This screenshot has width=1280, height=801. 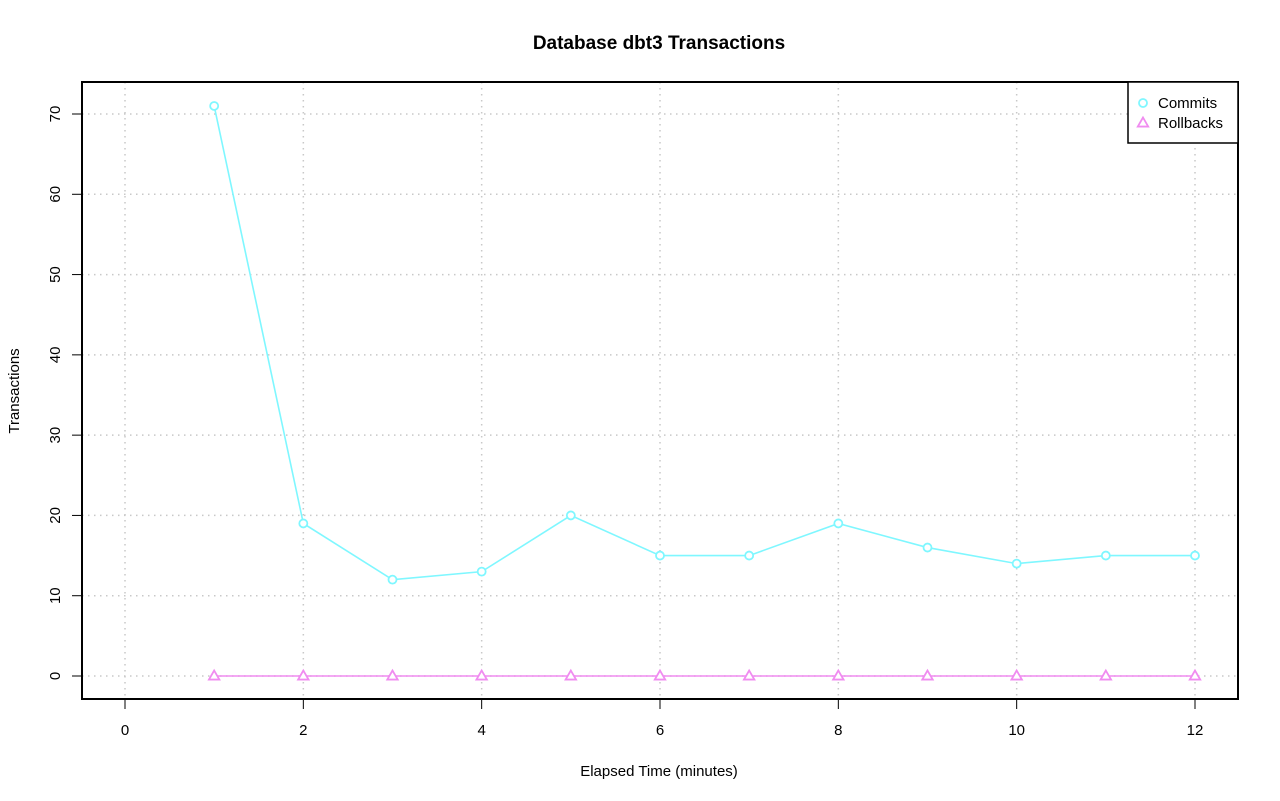 What do you see at coordinates (125, 730) in the screenshot?
I see `x-tick-label: 0` at bounding box center [125, 730].